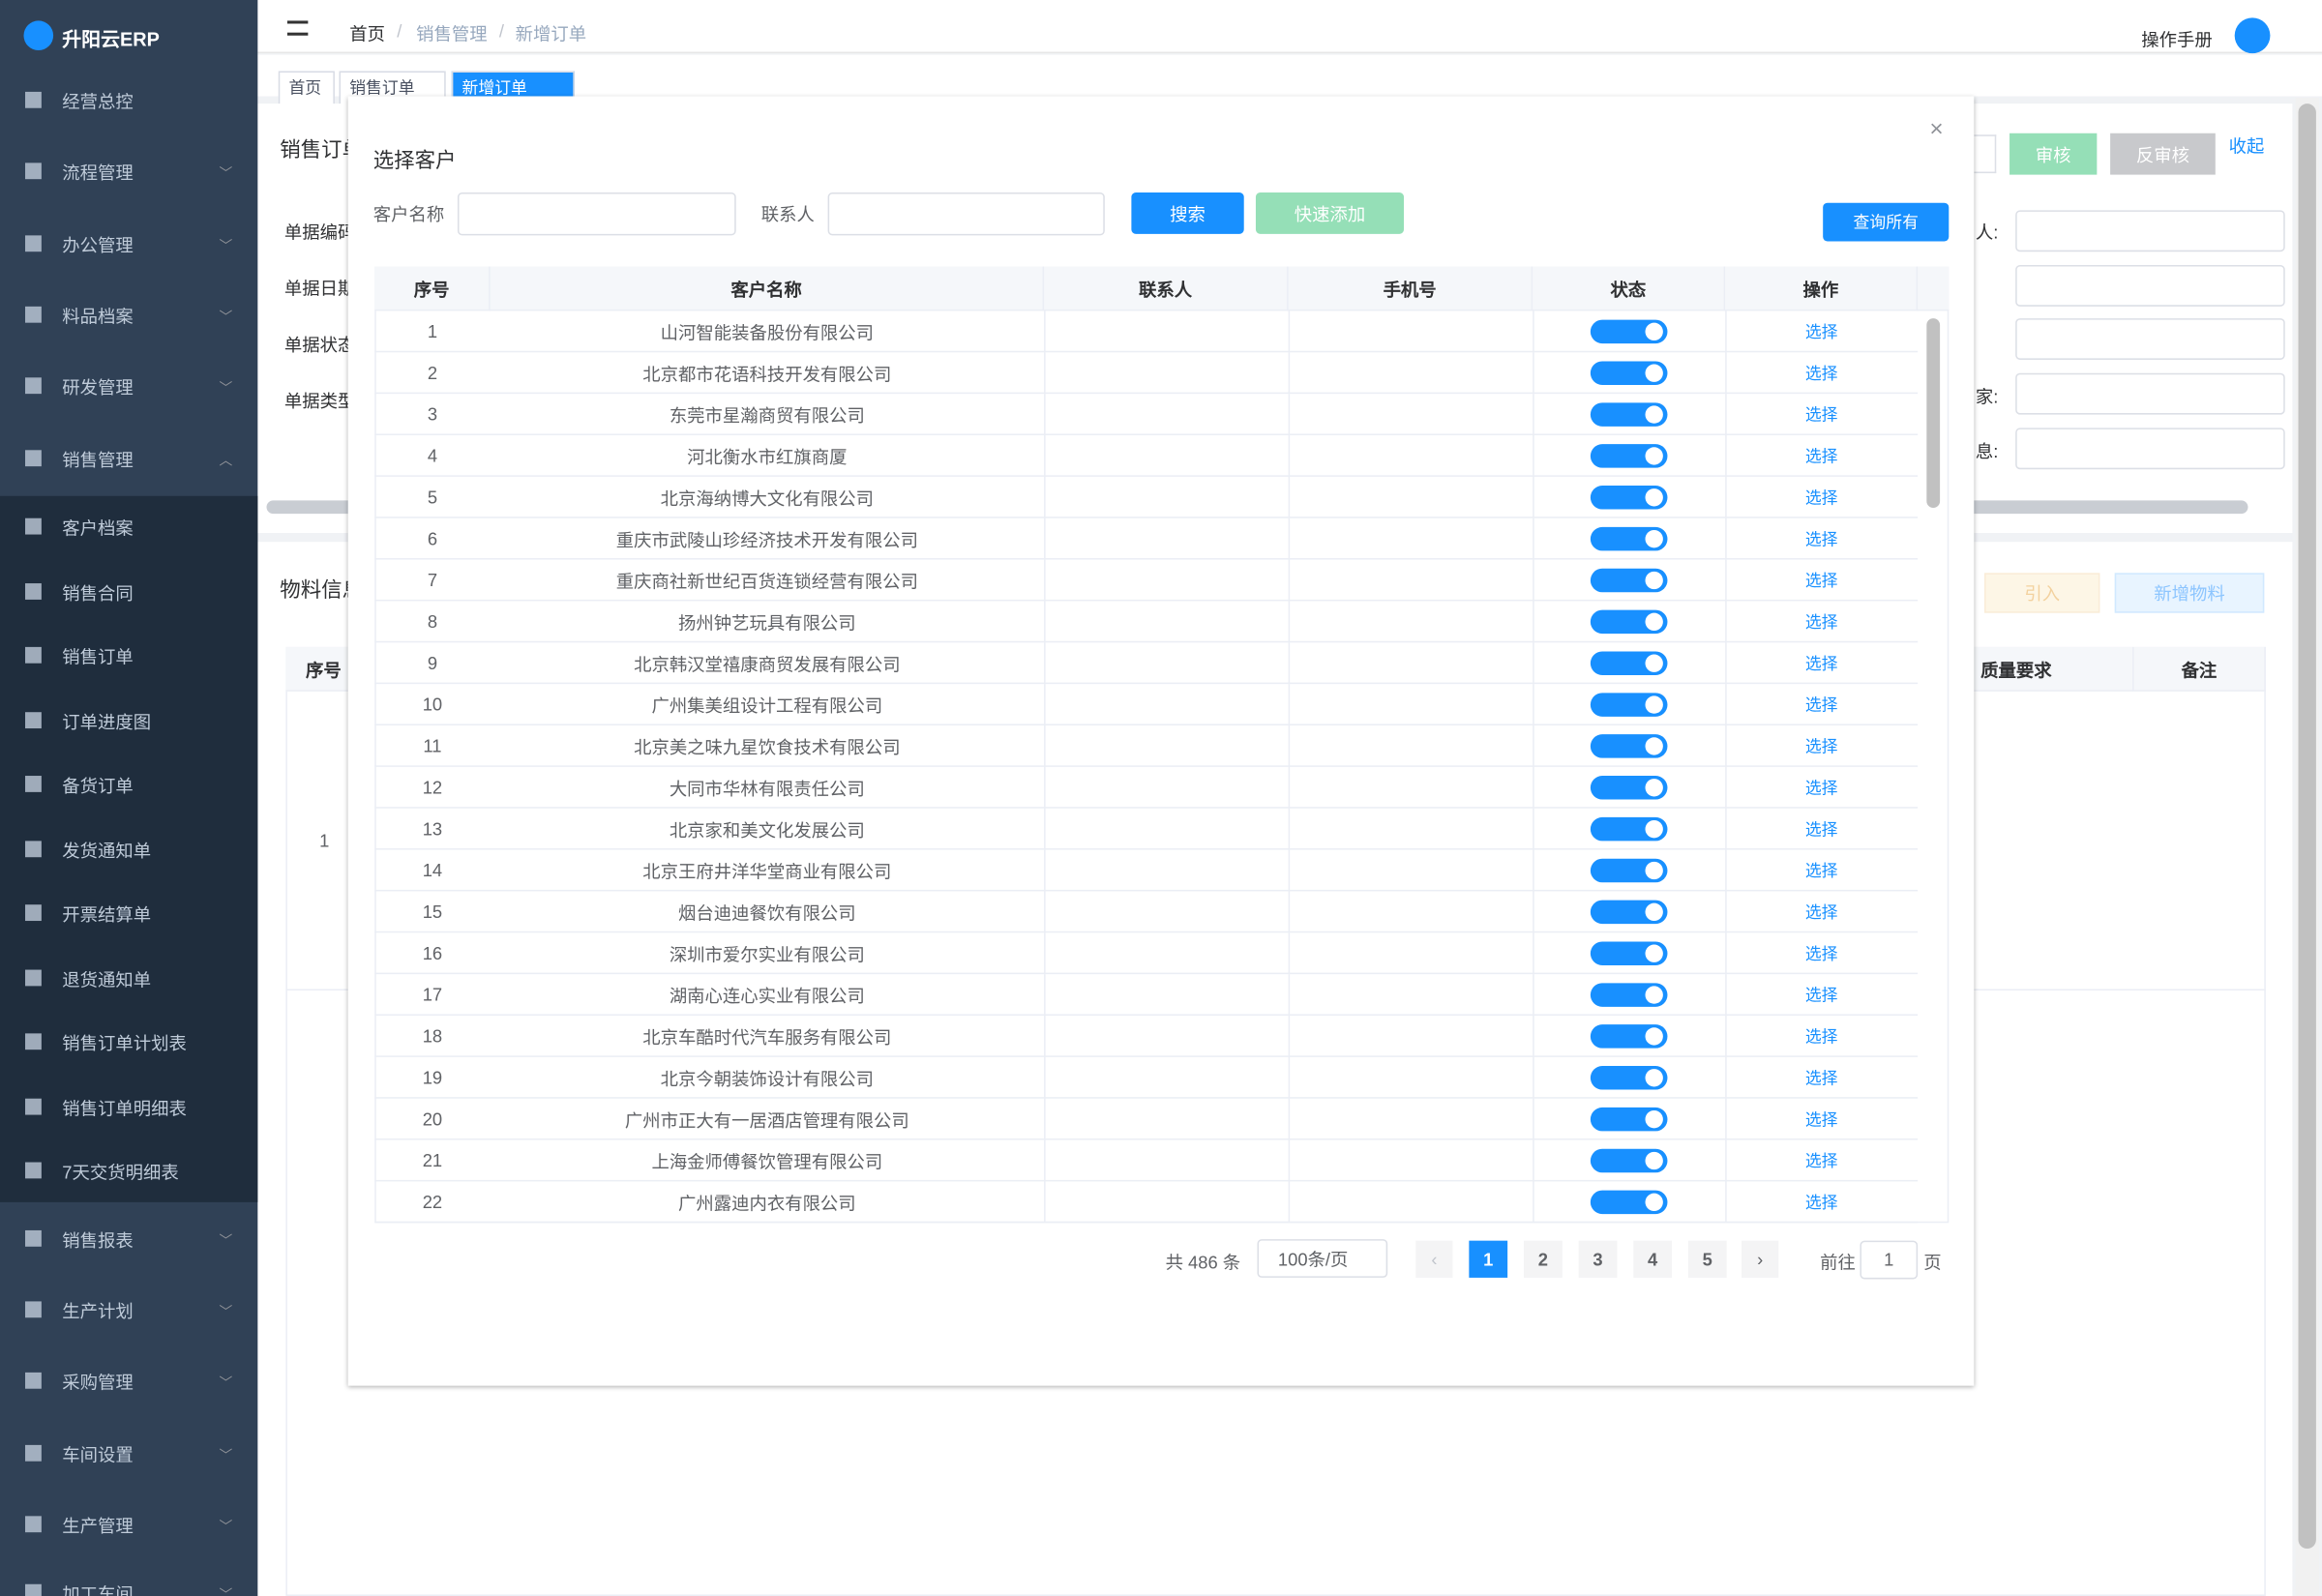 This screenshot has height=1596, width=2322. Describe the element at coordinates (98, 1240) in the screenshot. I see `menu-item: 销售报表` at that location.